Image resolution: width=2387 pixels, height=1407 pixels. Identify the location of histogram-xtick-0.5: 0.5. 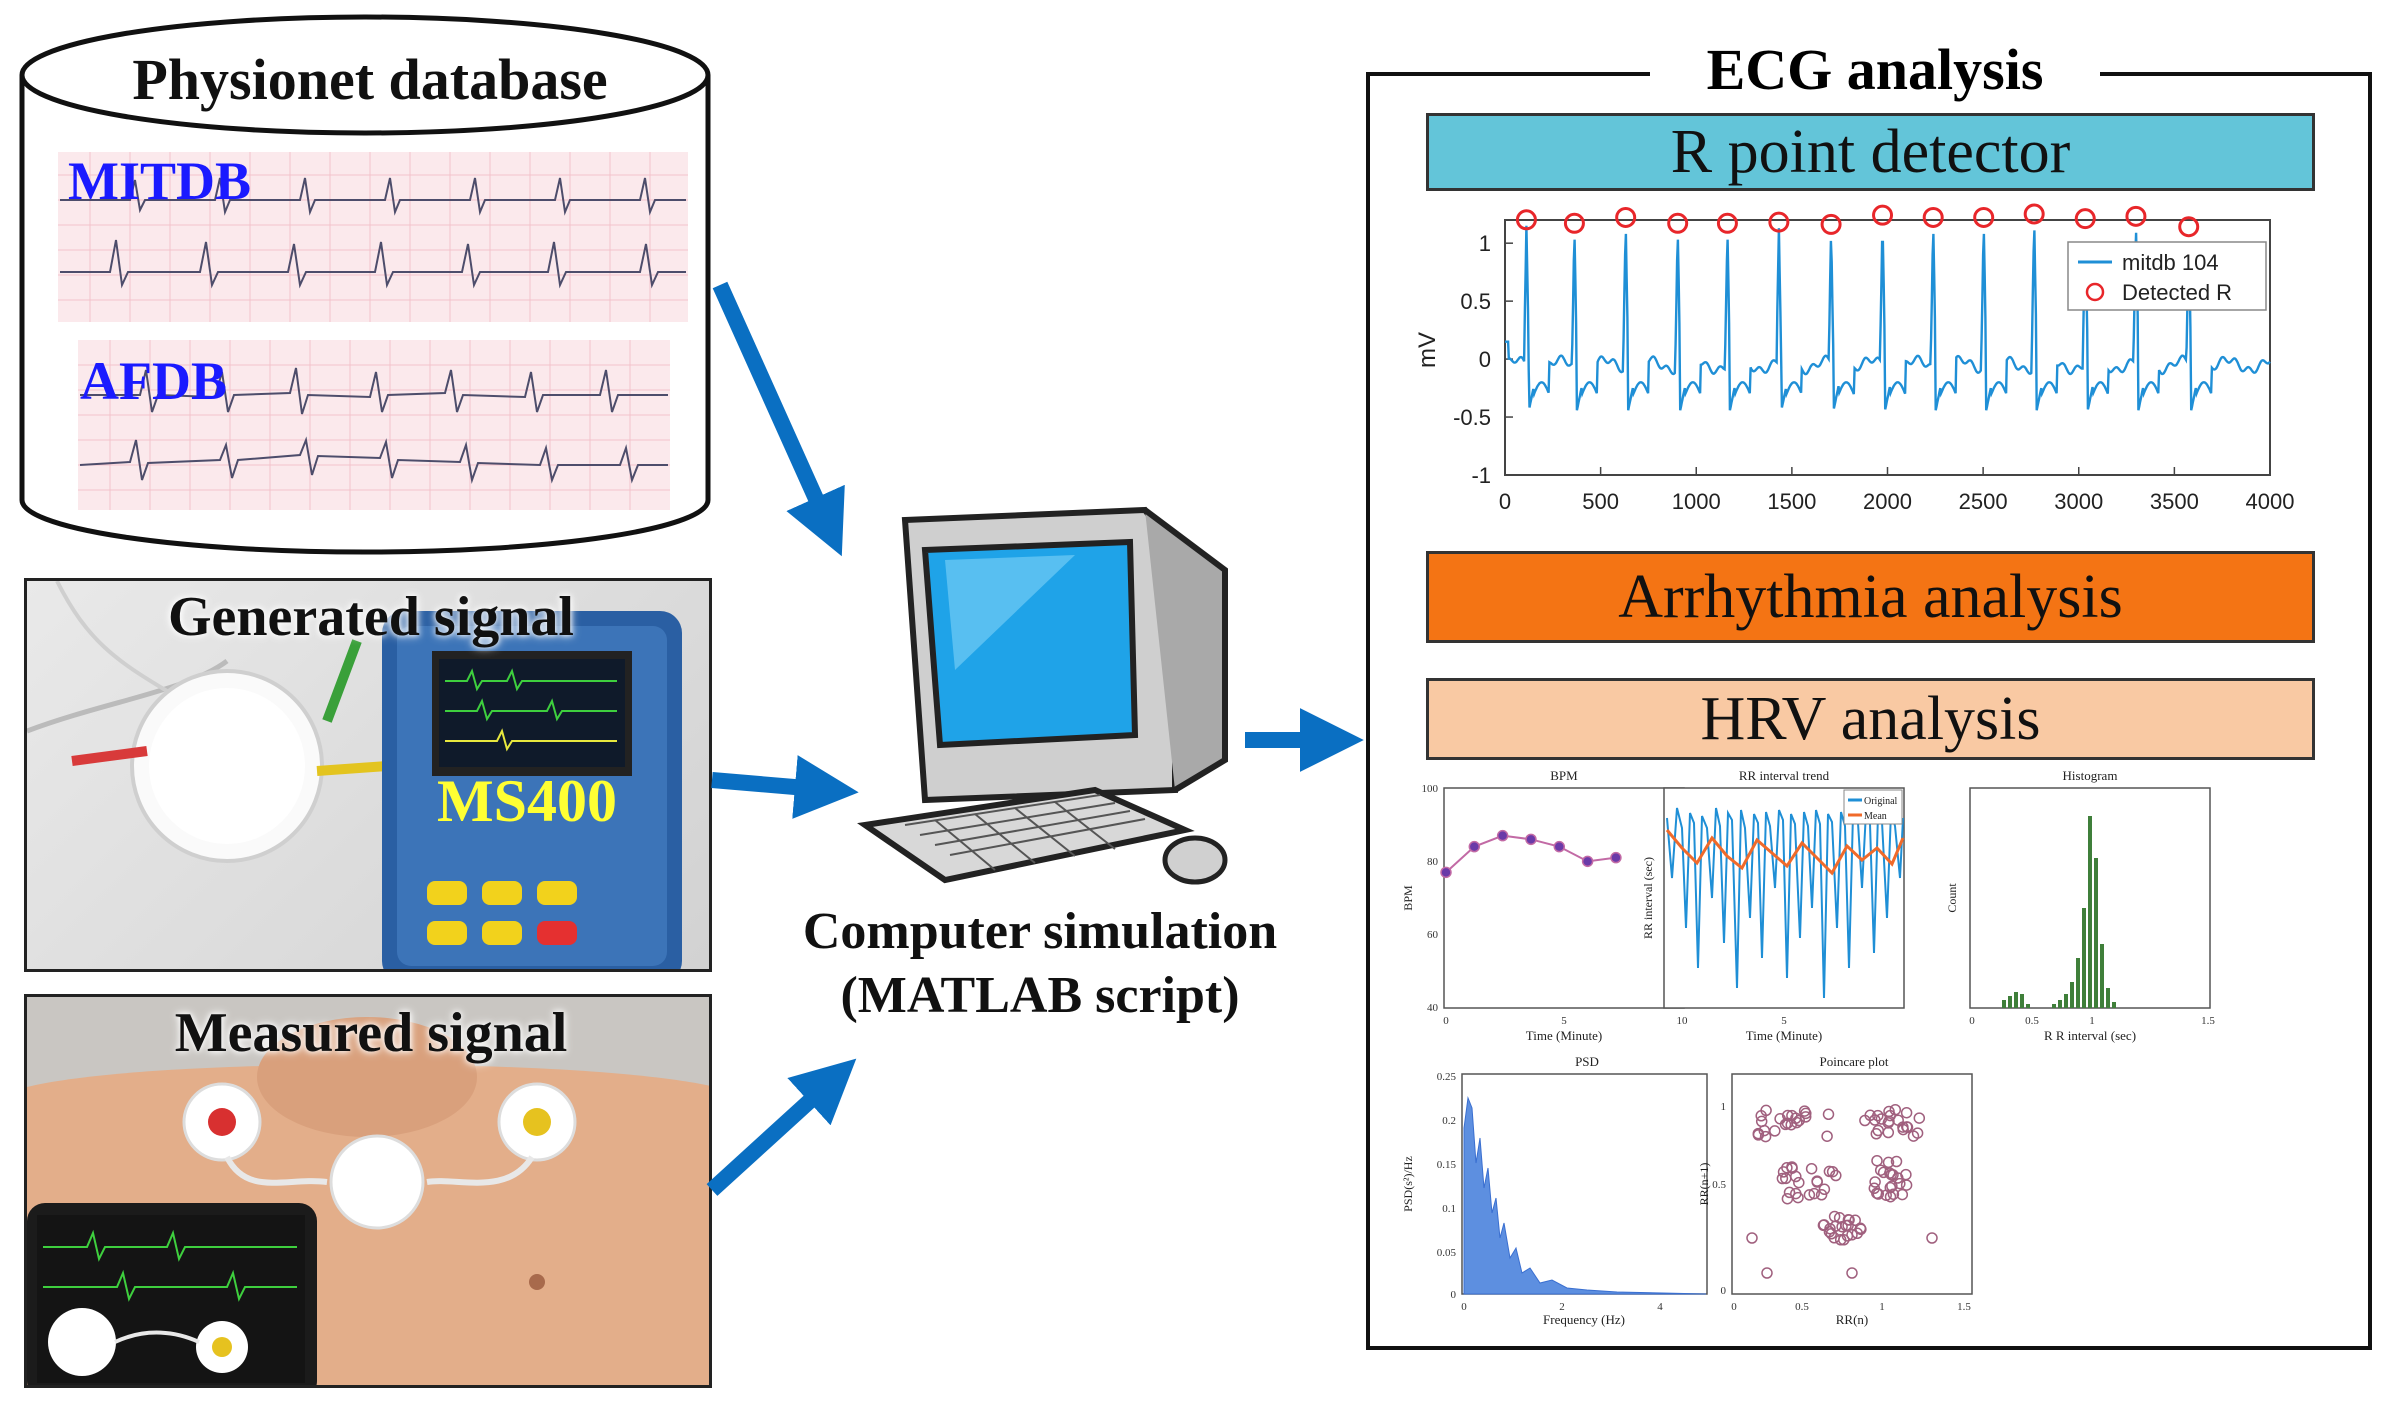
(2032, 1021).